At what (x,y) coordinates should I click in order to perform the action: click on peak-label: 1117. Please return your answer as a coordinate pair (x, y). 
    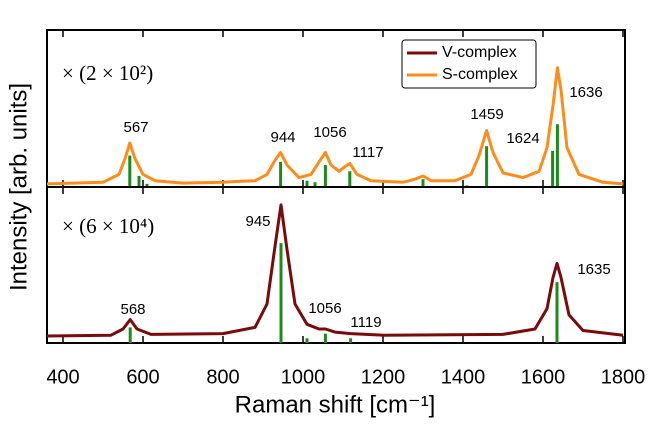
    Looking at the image, I should click on (367, 152).